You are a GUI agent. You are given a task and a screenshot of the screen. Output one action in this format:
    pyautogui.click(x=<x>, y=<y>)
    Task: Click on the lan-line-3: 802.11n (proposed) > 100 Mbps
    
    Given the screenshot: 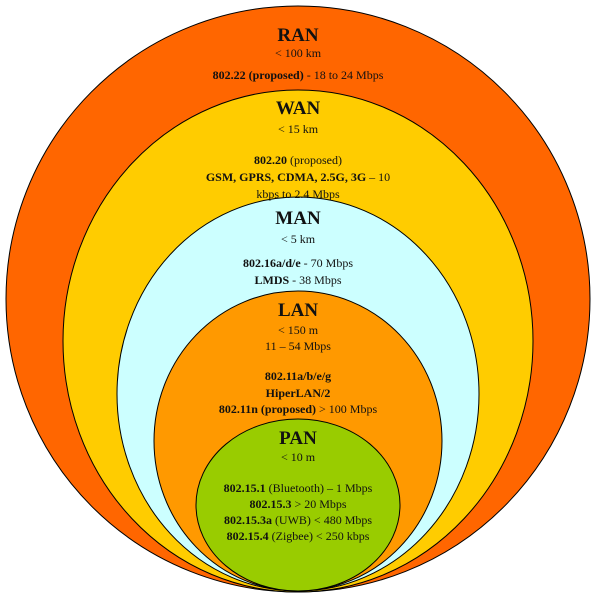 What is the action you would take?
    pyautogui.click(x=298, y=409)
    